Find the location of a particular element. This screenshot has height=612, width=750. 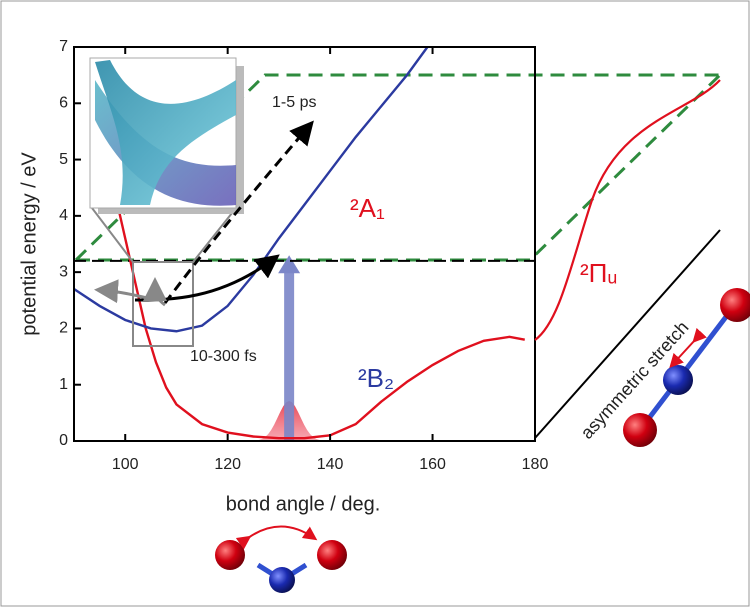

y-tick-label: 4 is located at coordinates (63, 215).